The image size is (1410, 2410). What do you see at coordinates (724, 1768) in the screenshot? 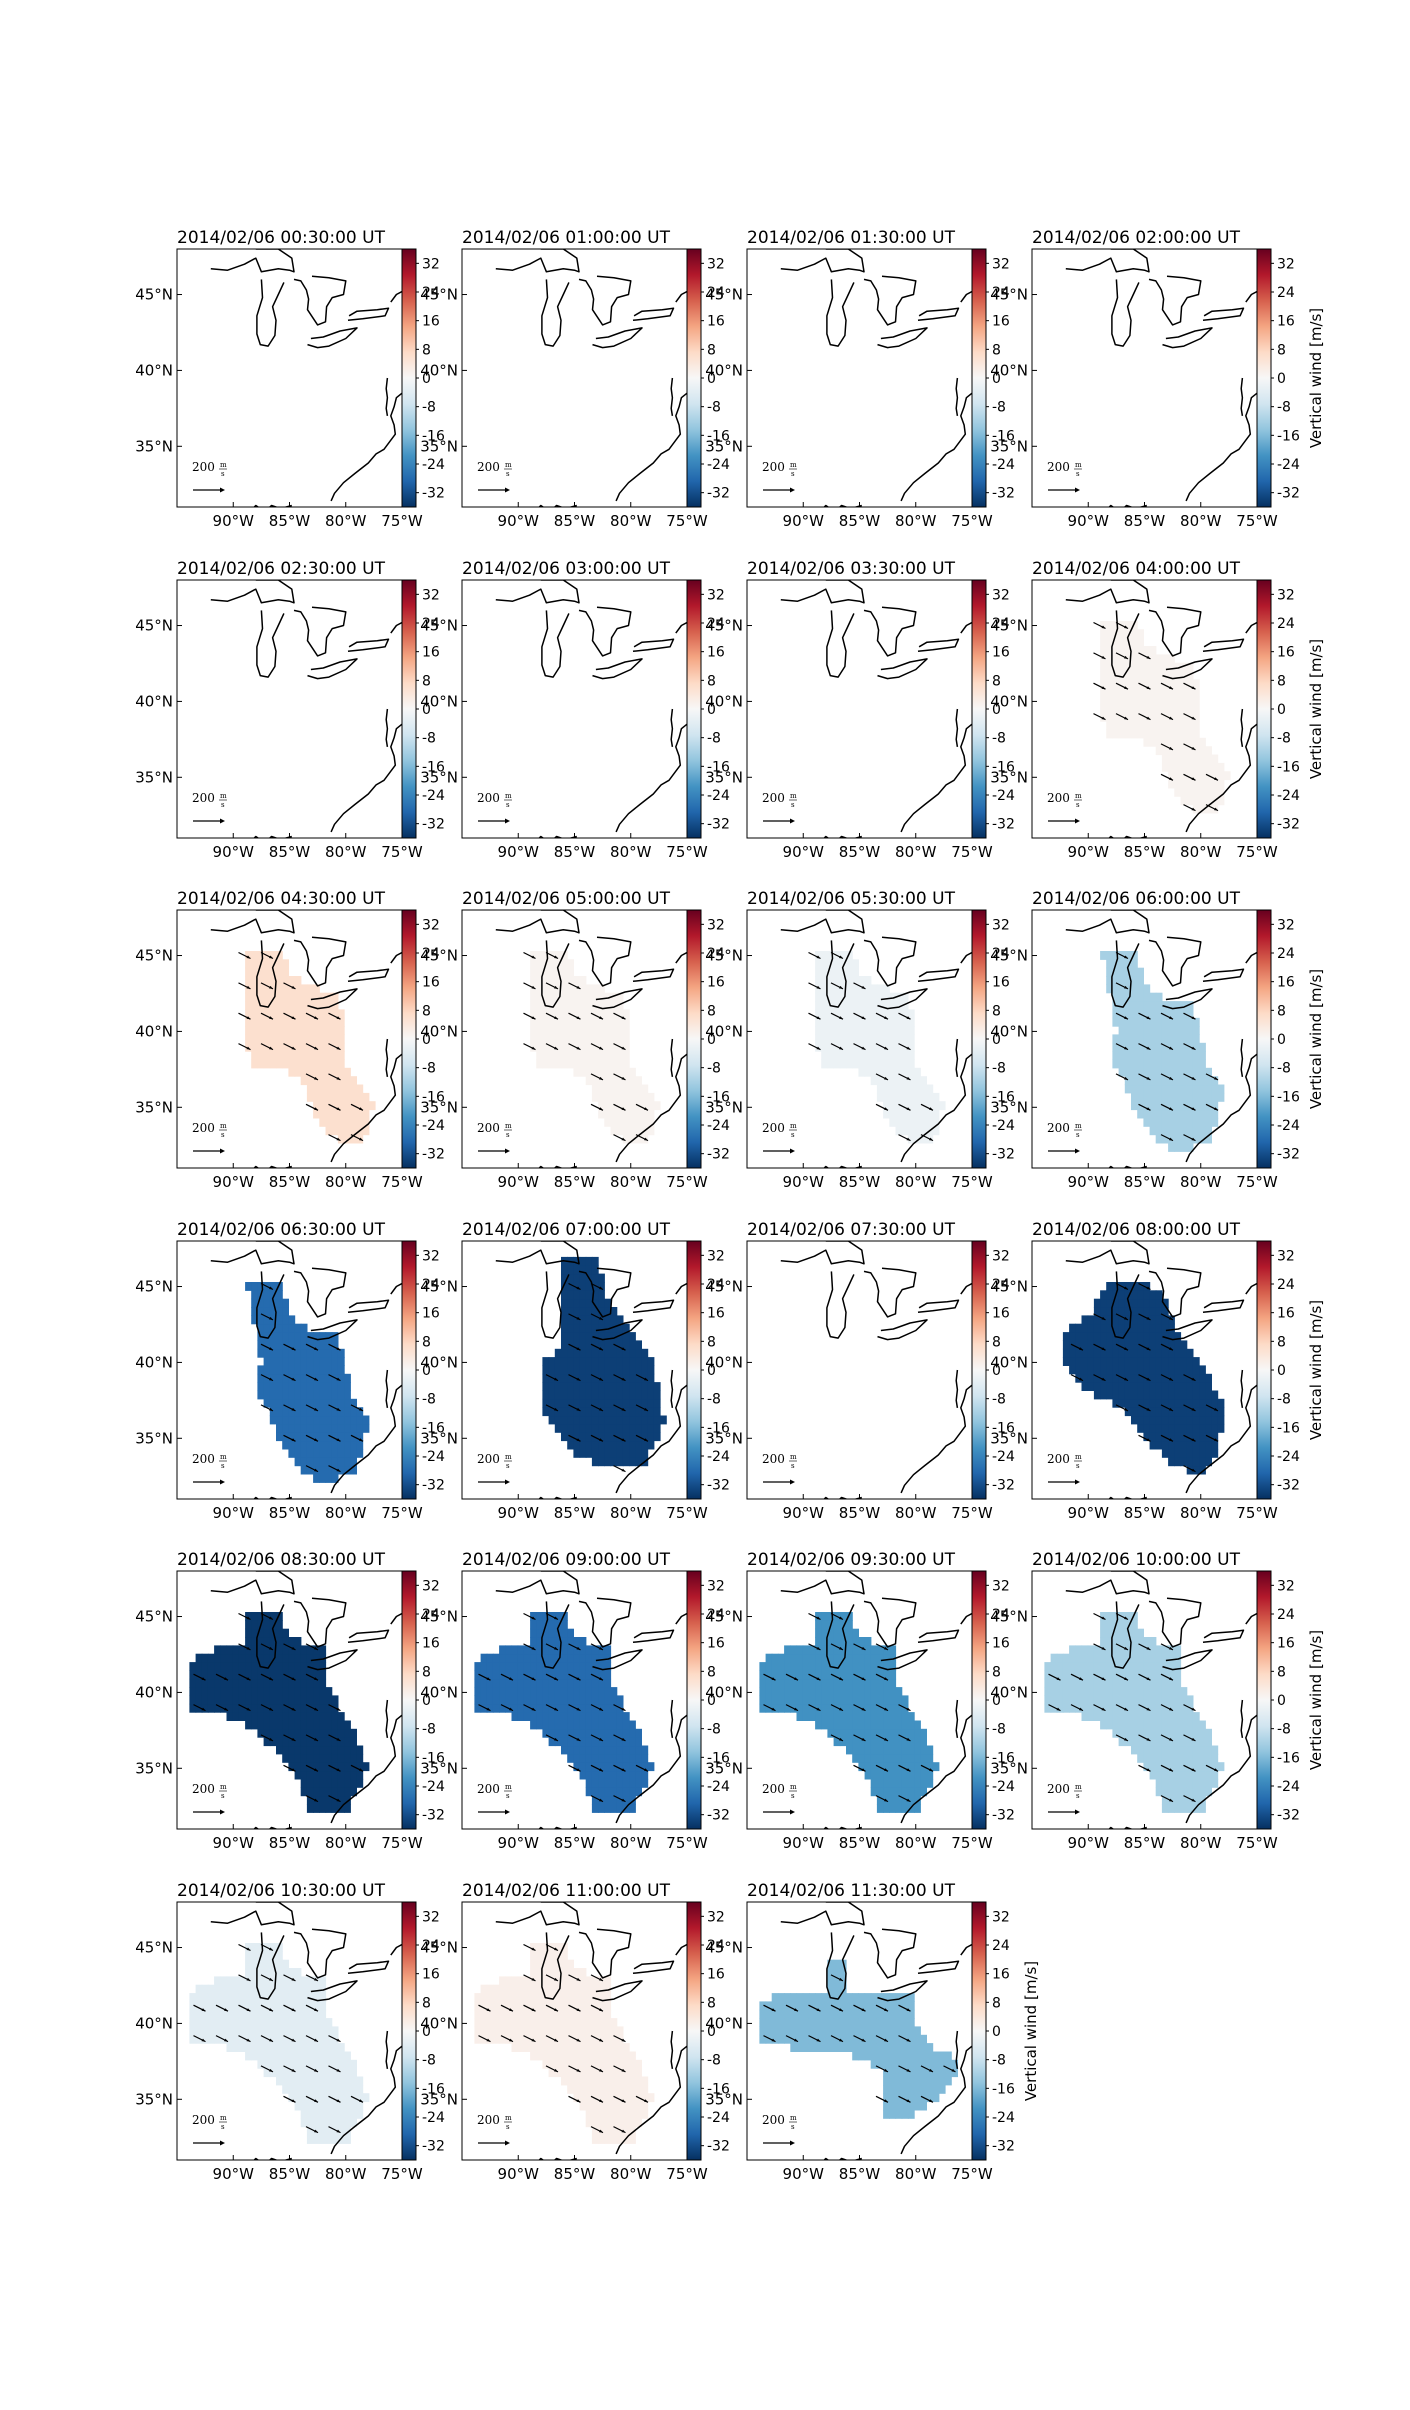
I see `lat-tick-label: 35°N` at bounding box center [724, 1768].